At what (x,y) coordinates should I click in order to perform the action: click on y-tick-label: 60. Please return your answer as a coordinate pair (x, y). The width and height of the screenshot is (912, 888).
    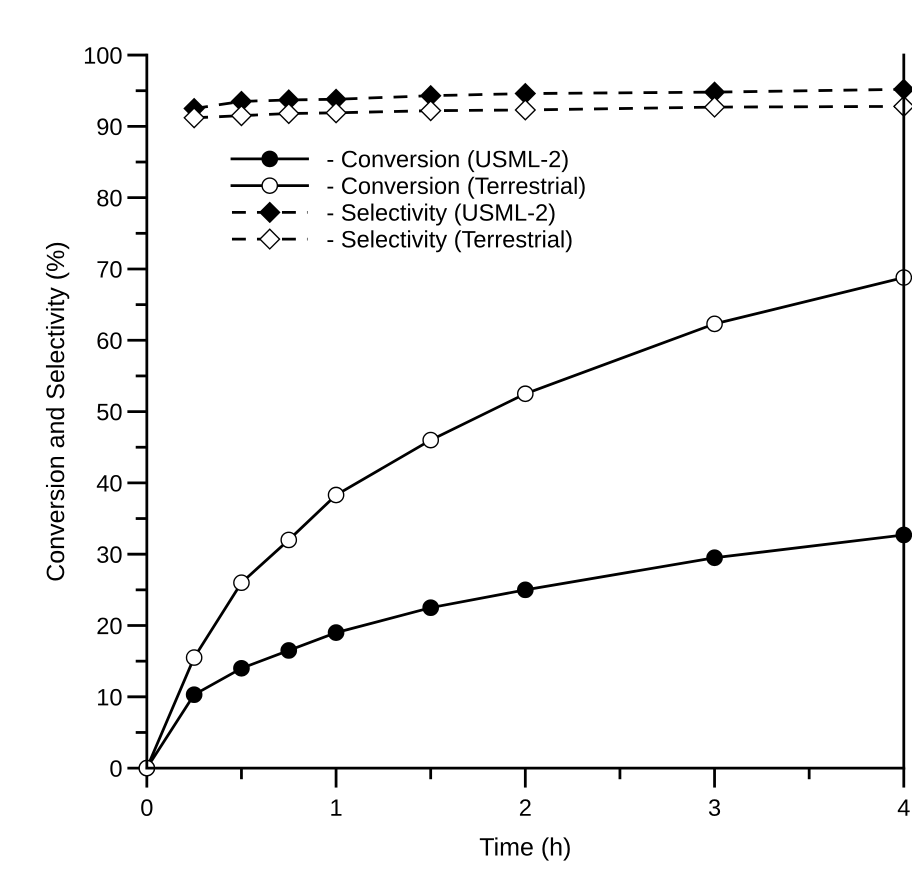
    Looking at the image, I should click on (109, 341).